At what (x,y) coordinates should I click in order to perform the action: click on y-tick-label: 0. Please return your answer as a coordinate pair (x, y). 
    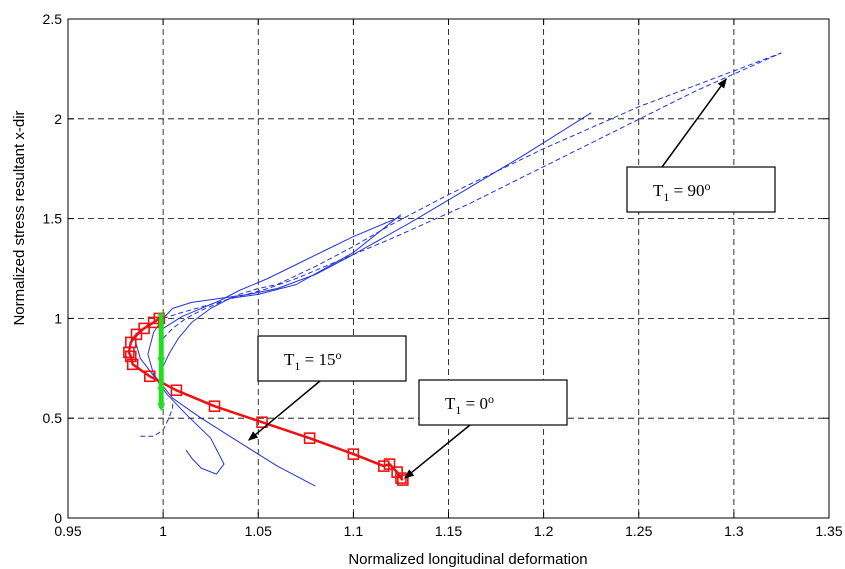
    Looking at the image, I should click on (58, 518).